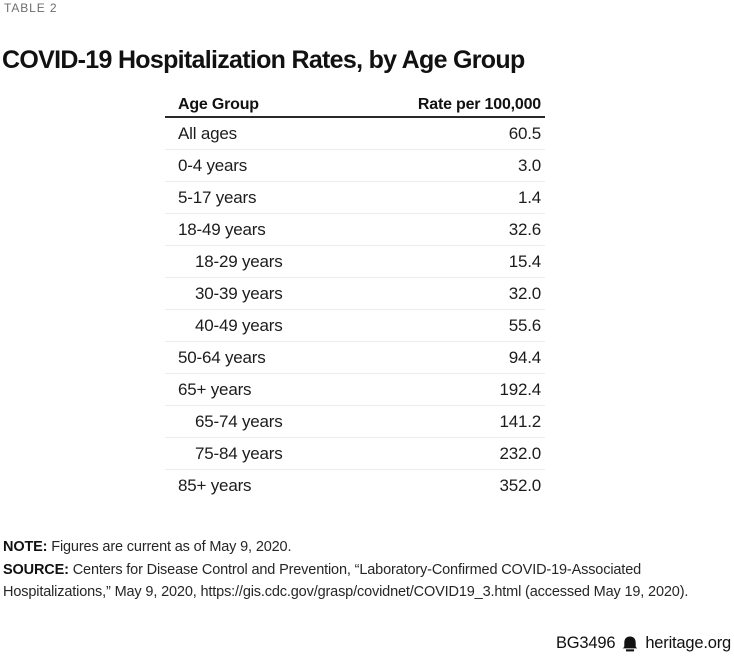  I want to click on note-text: Figures are current as of May 9, 2020., so click(169, 547).